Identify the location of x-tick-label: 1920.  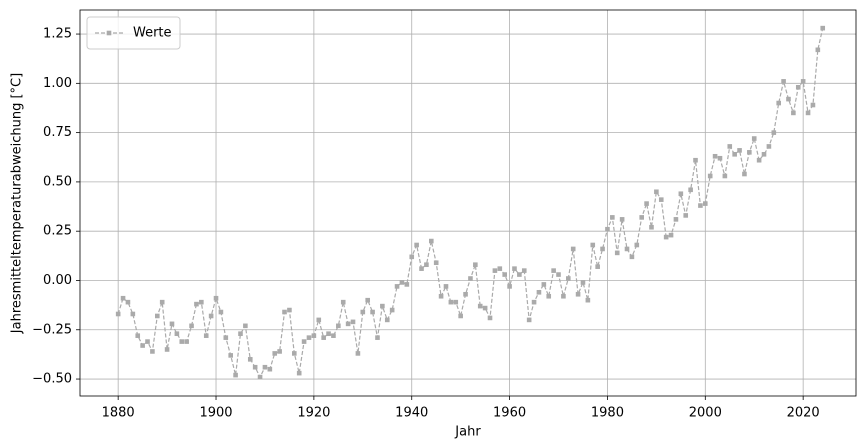
(313, 413).